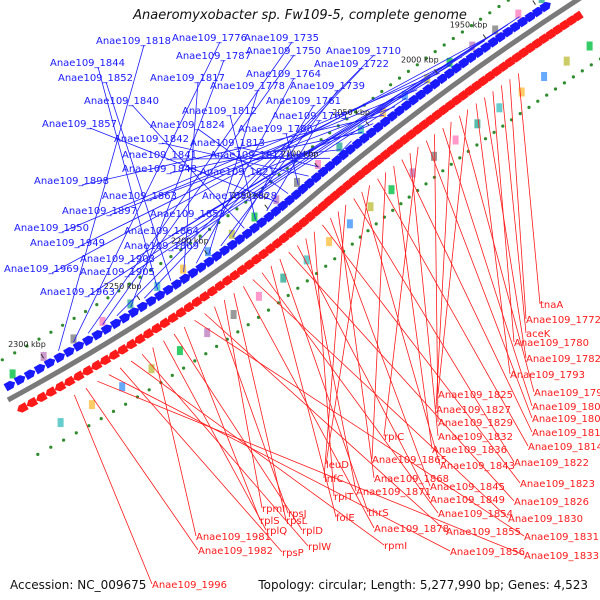 Image resolution: width=600 pixels, height=600 pixels. What do you see at coordinates (161, 231) in the screenshot?
I see `forward-gene-label: Anae109_1864` at bounding box center [161, 231].